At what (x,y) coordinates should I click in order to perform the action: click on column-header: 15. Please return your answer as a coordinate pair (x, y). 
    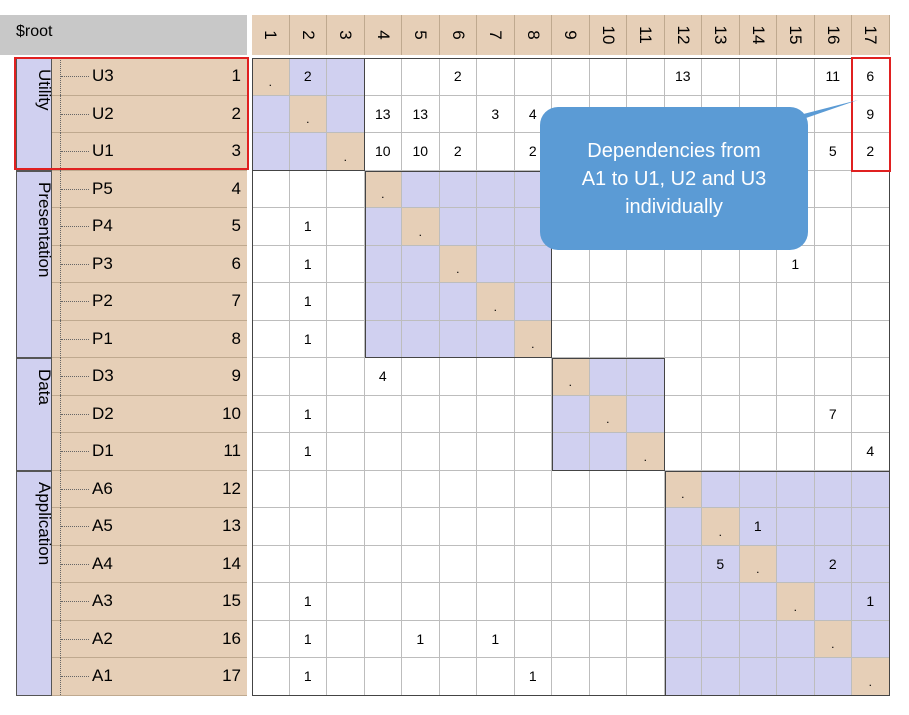
    Looking at the image, I should click on (796, 35).